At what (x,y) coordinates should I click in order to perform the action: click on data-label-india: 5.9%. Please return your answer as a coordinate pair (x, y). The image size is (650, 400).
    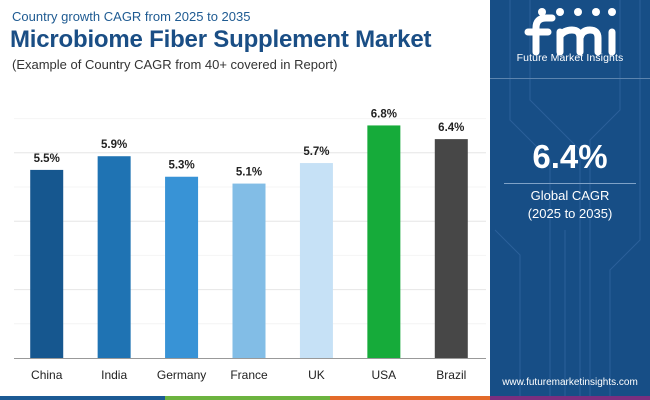
    Looking at the image, I should click on (114, 145).